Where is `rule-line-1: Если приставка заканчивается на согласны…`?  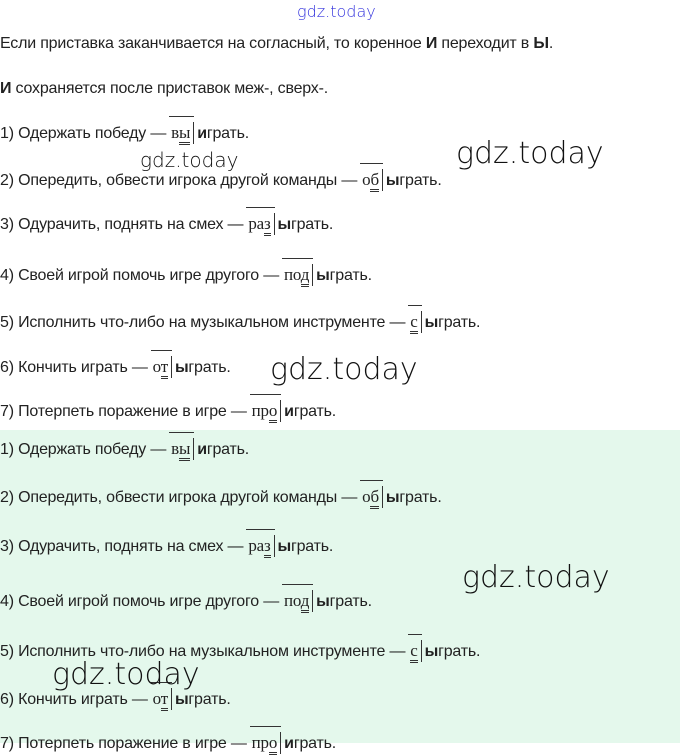
rule-line-1: Если приставка заканчивается на согласны… is located at coordinates (277, 43).